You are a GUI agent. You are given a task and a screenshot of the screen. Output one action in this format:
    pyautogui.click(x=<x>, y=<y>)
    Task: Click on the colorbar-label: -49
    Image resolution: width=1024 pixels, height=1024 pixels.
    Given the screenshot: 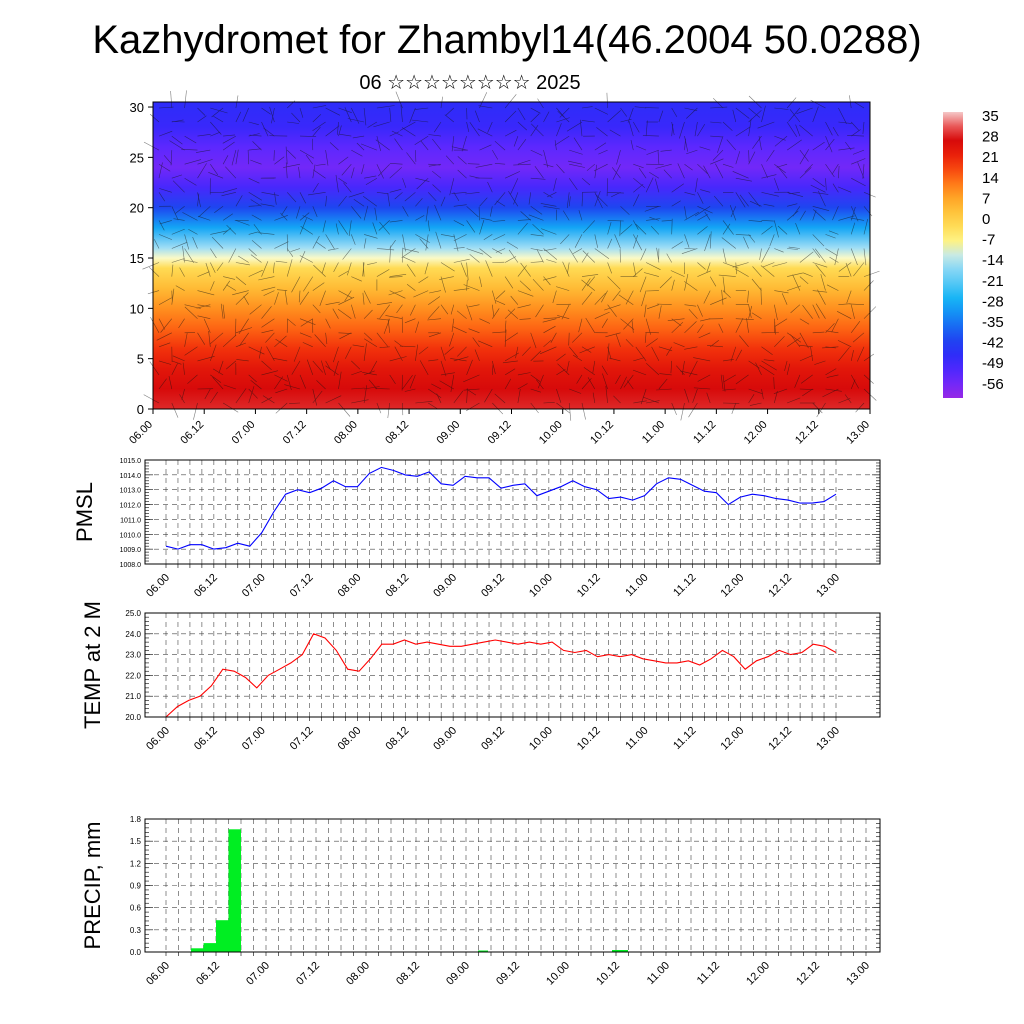 What is the action you would take?
    pyautogui.click(x=993, y=363)
    